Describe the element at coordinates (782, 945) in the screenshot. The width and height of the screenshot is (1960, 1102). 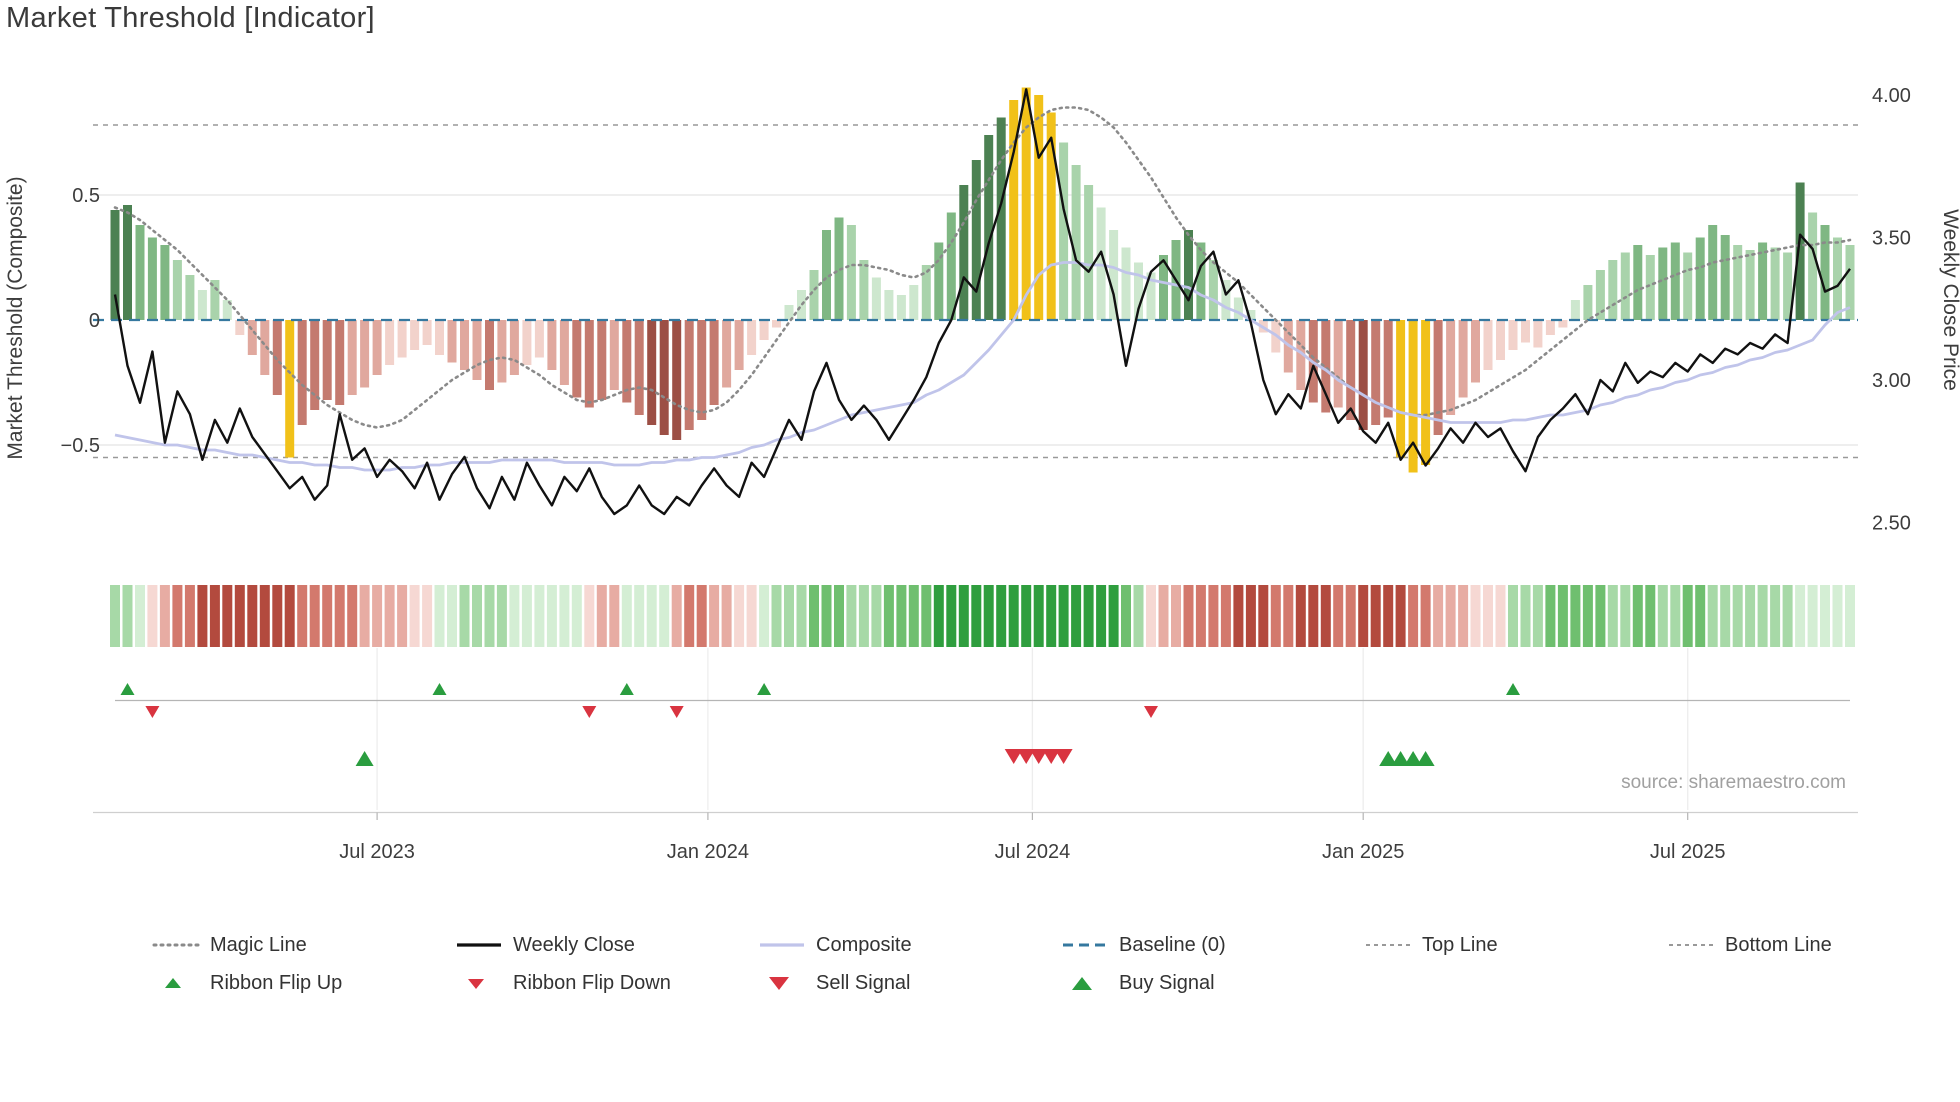
I see `composite-swatch-icon` at that location.